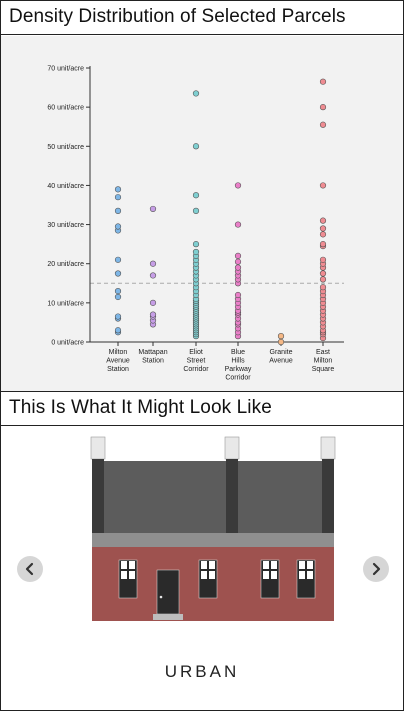 The width and height of the screenshot is (404, 711). I want to click on y-tick-label: 50 unit/acre, so click(65, 147).